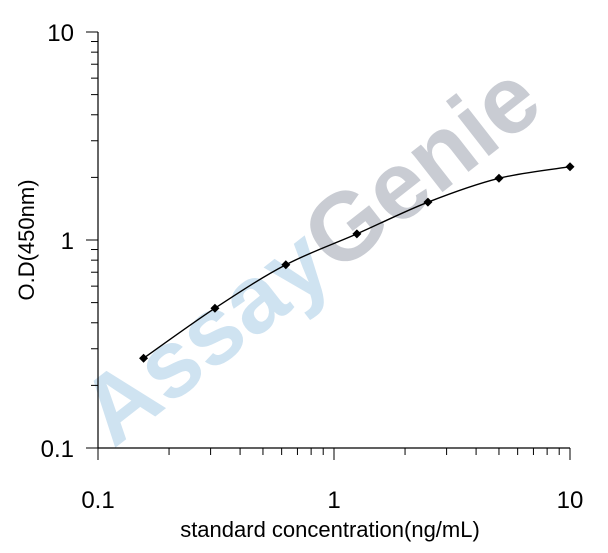  What do you see at coordinates (334, 454) in the screenshot?
I see `x-ticks` at bounding box center [334, 454].